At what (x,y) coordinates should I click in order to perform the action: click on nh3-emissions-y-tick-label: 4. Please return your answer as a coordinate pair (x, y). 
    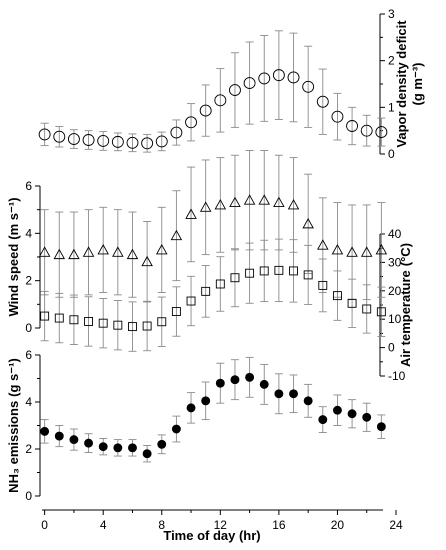
    Looking at the image, I should click on (28, 402).